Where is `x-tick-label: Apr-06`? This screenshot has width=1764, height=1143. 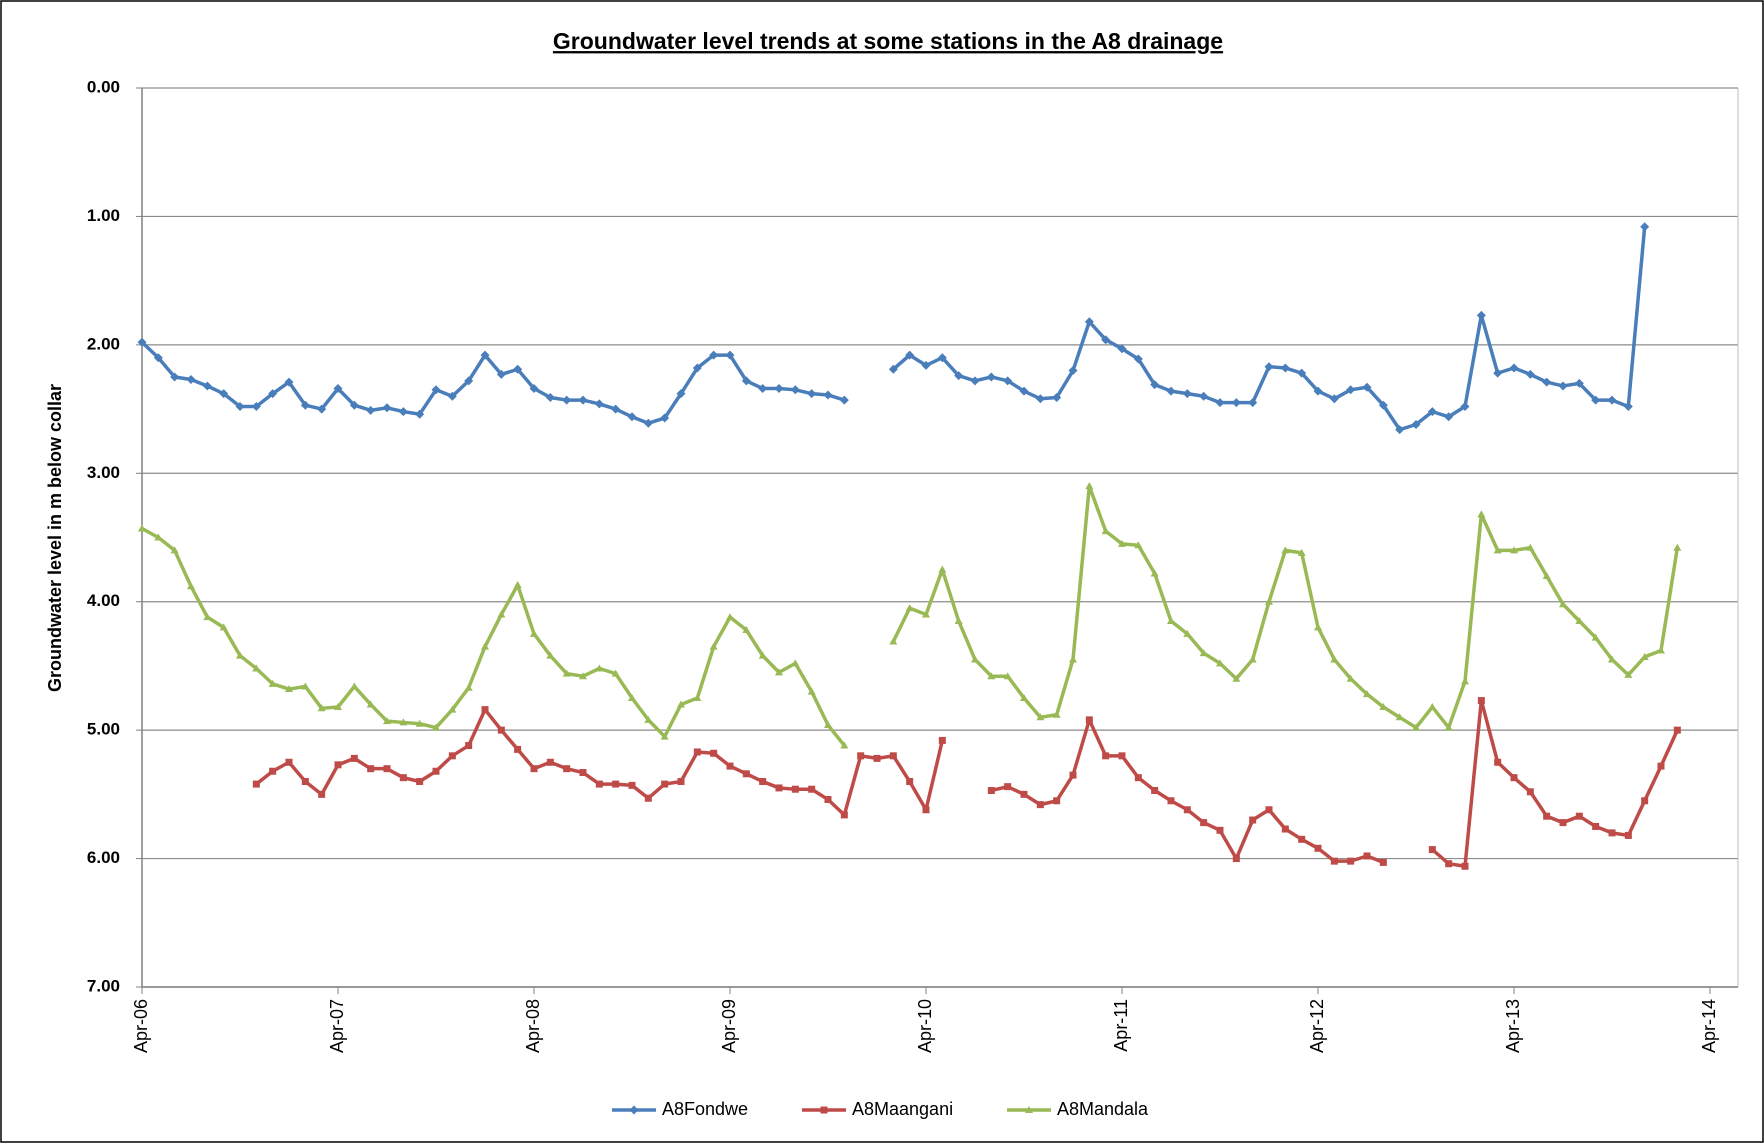 x-tick-label: Apr-06 is located at coordinates (141, 1026).